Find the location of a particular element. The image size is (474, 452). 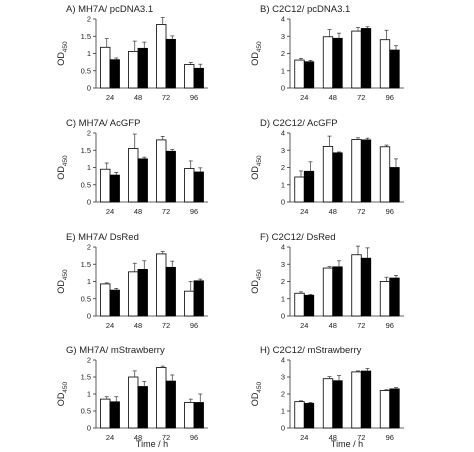

panel-title: G) MH7A/ mStrawberry is located at coordinates (115, 350).